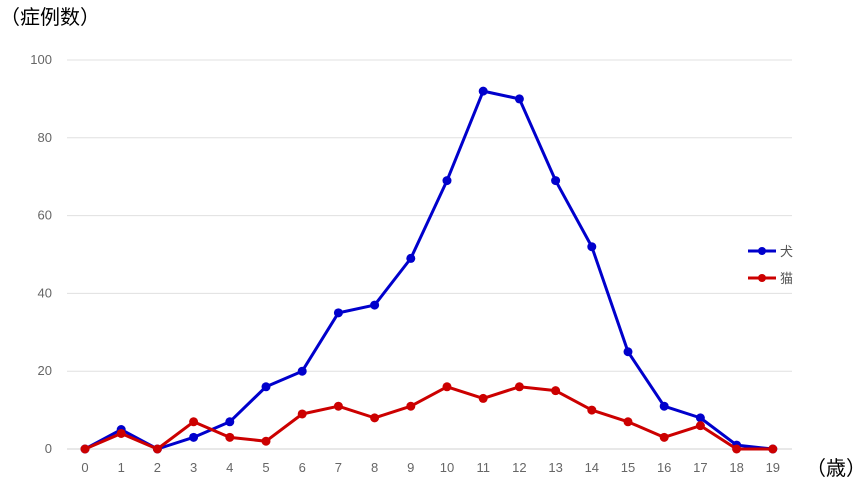 The width and height of the screenshot is (856, 481). What do you see at coordinates (786, 252) in the screenshot?
I see `legend-label: 犬` at bounding box center [786, 252].